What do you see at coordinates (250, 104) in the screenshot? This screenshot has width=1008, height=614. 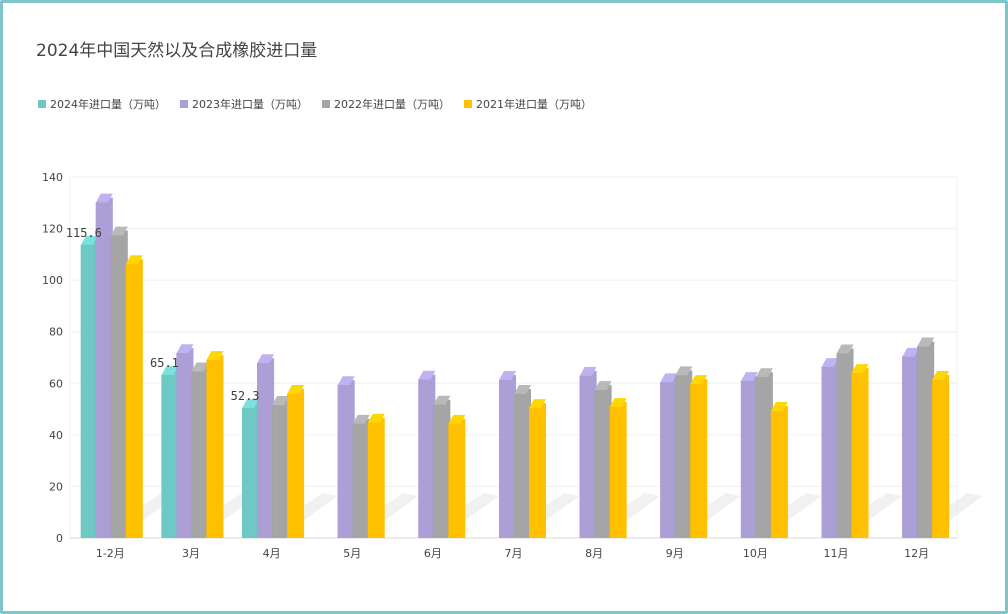 I see `legend-label: 2023年进口量（万吨）` at bounding box center [250, 104].